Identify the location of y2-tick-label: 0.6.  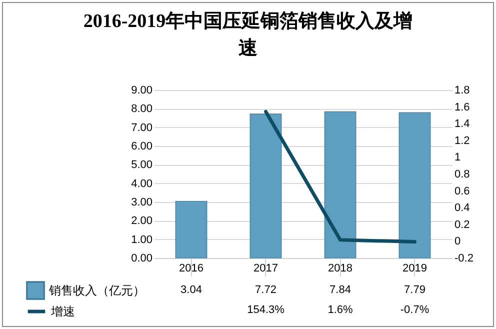
(462, 191).